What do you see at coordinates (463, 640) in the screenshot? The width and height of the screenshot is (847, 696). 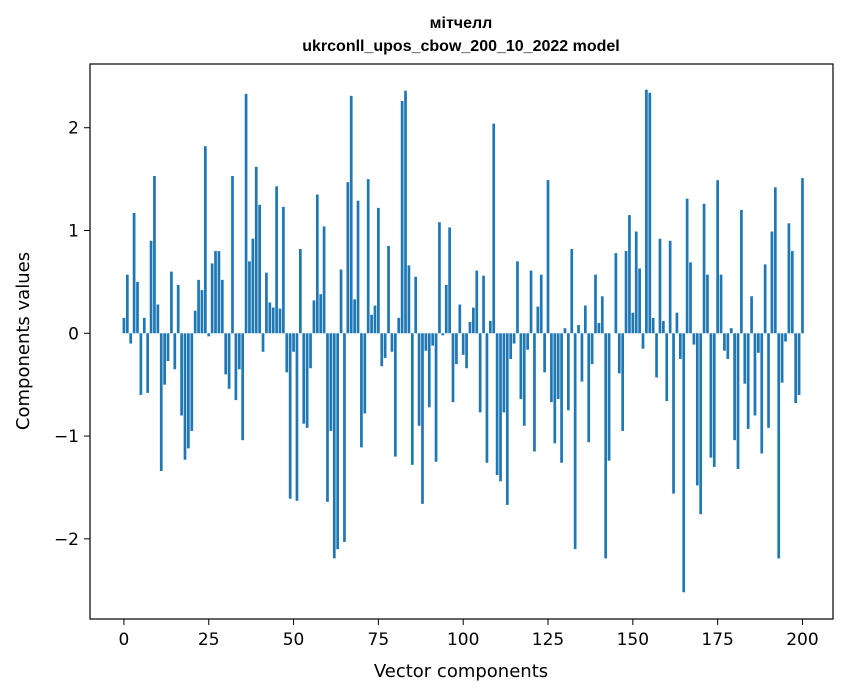 I see `x-tick-label: 100` at bounding box center [463, 640].